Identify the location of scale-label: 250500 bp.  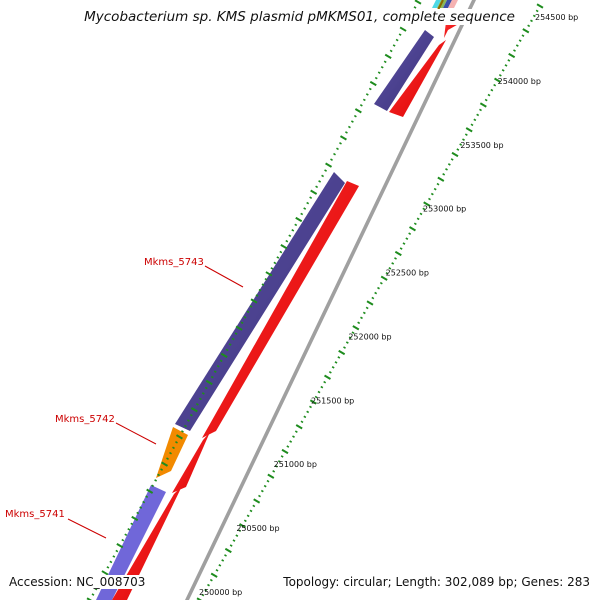
(257, 528).